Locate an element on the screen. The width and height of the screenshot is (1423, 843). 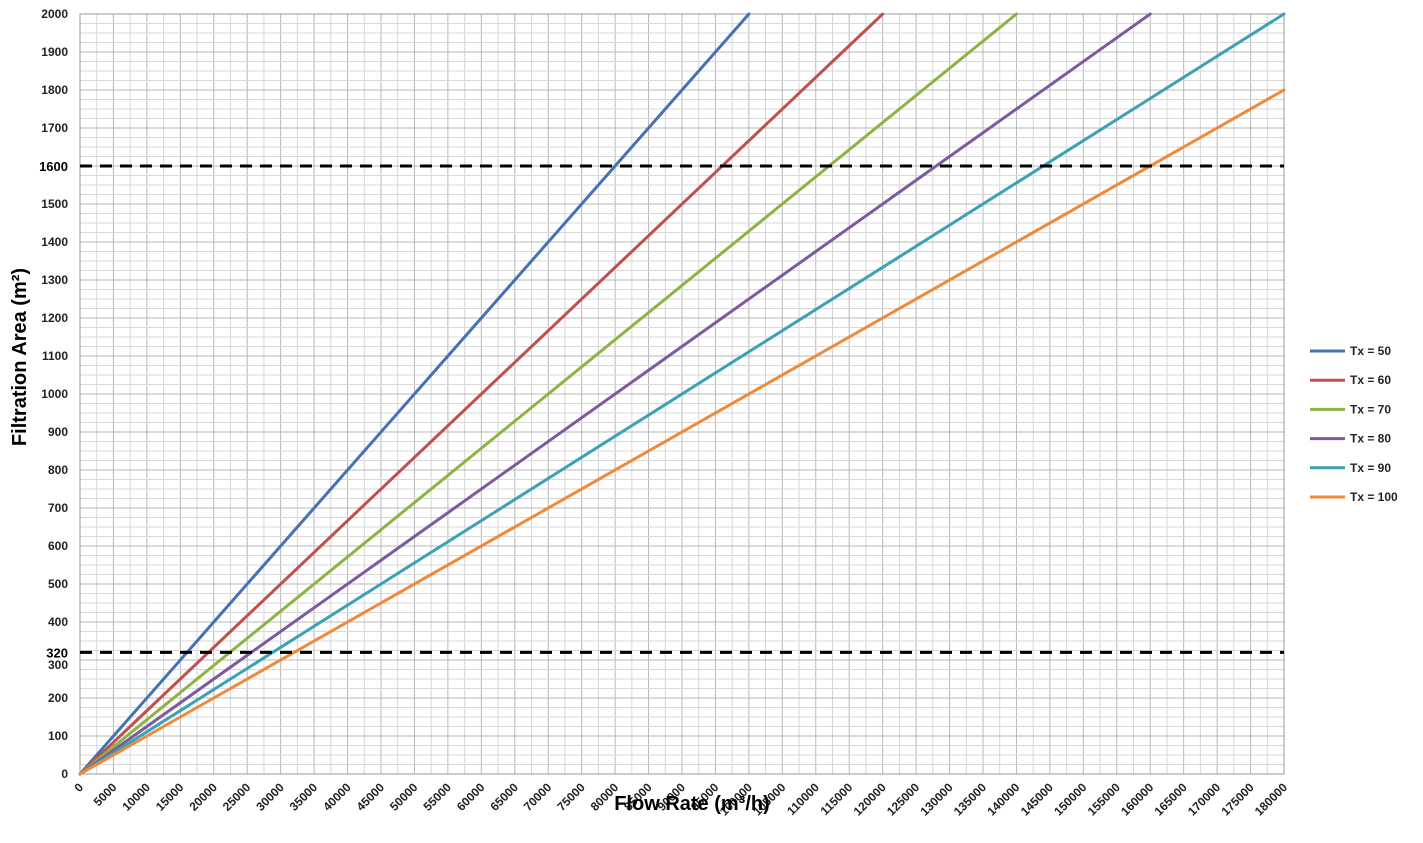
x-tick-label: 155000 is located at coordinates (1104, 799).